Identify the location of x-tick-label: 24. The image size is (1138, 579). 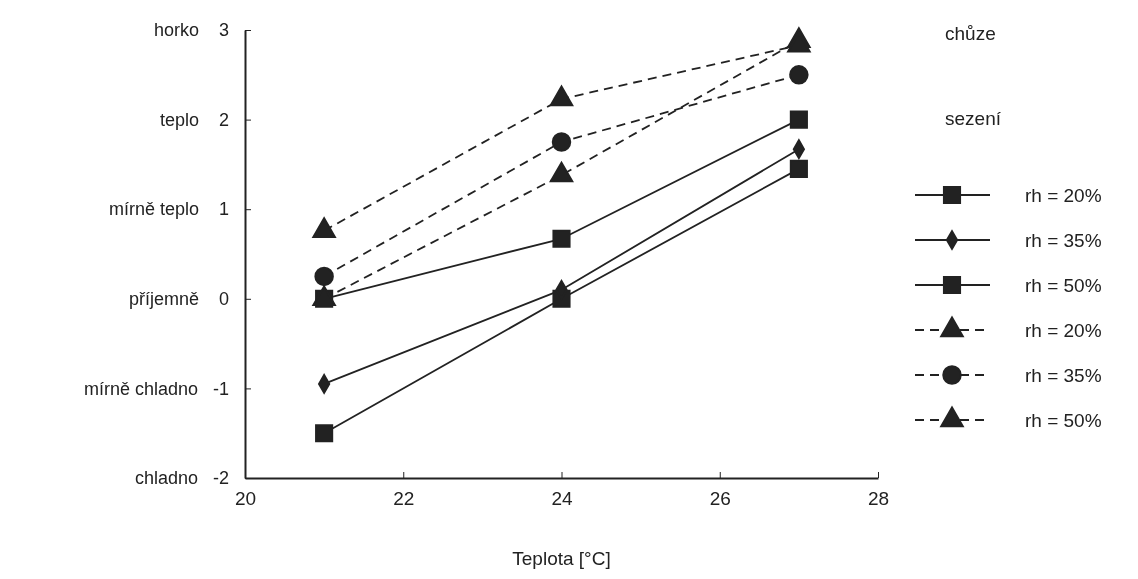
(562, 499).